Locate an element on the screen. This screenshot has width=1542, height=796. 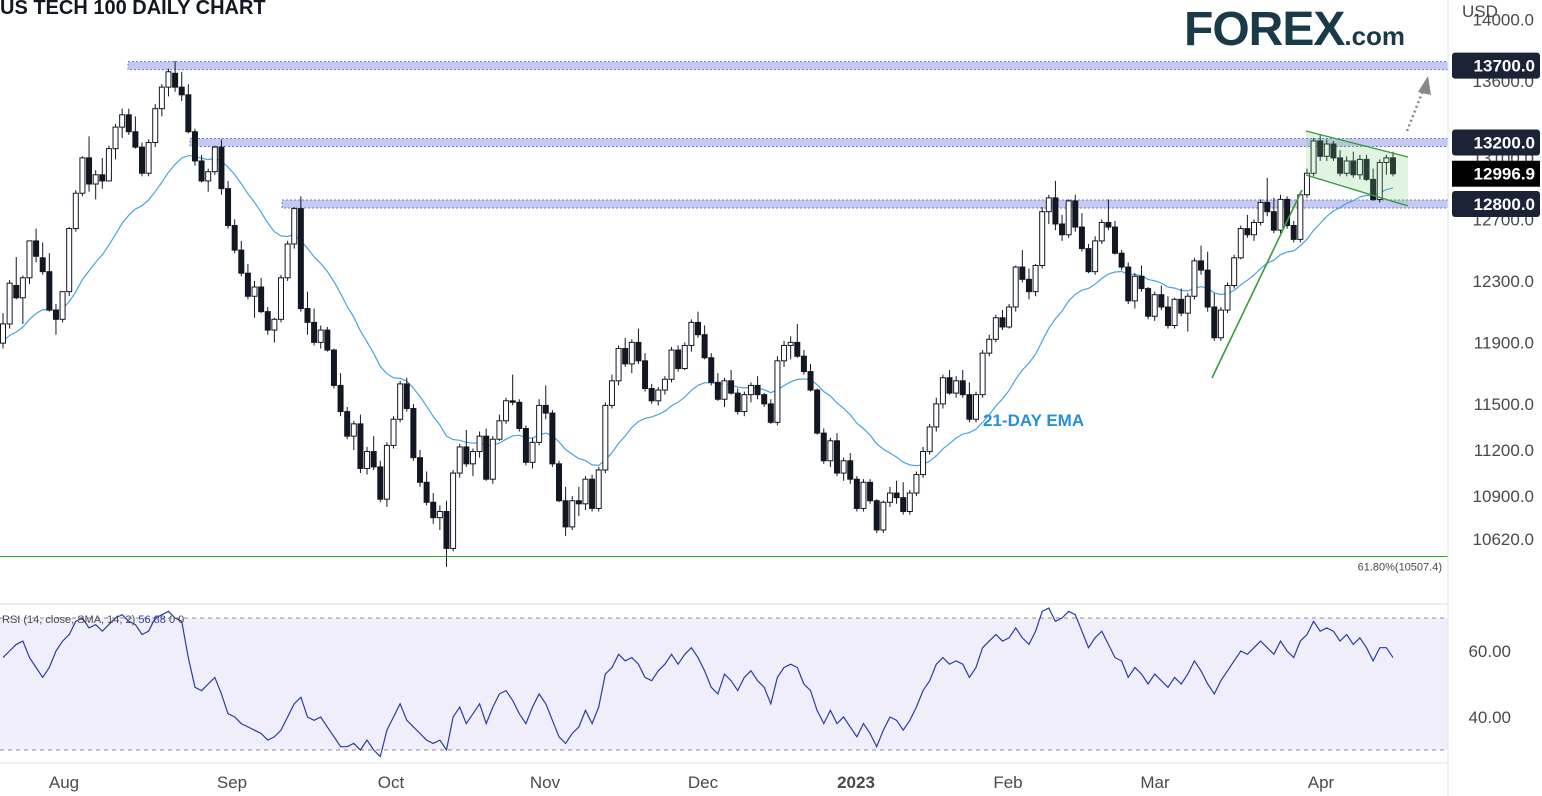
pattern-overlay is located at coordinates (1321, 227).